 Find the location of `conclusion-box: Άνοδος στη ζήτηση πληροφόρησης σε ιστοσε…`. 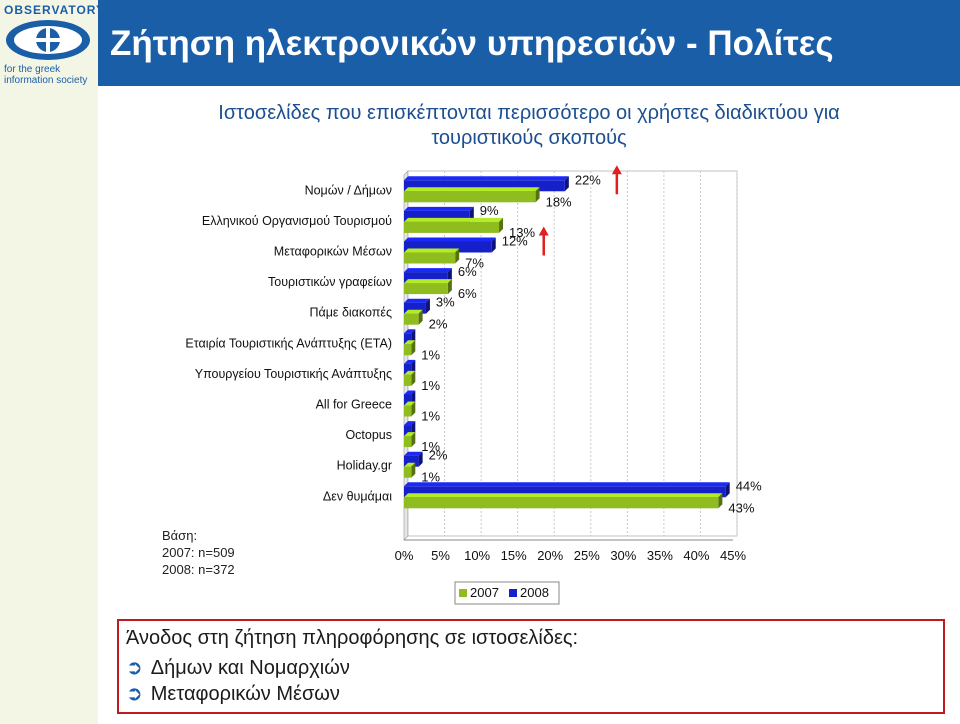

conclusion-box: Άνοδος στη ζήτηση πληροφόρησης σε ιστοσε… is located at coordinates (531, 666).